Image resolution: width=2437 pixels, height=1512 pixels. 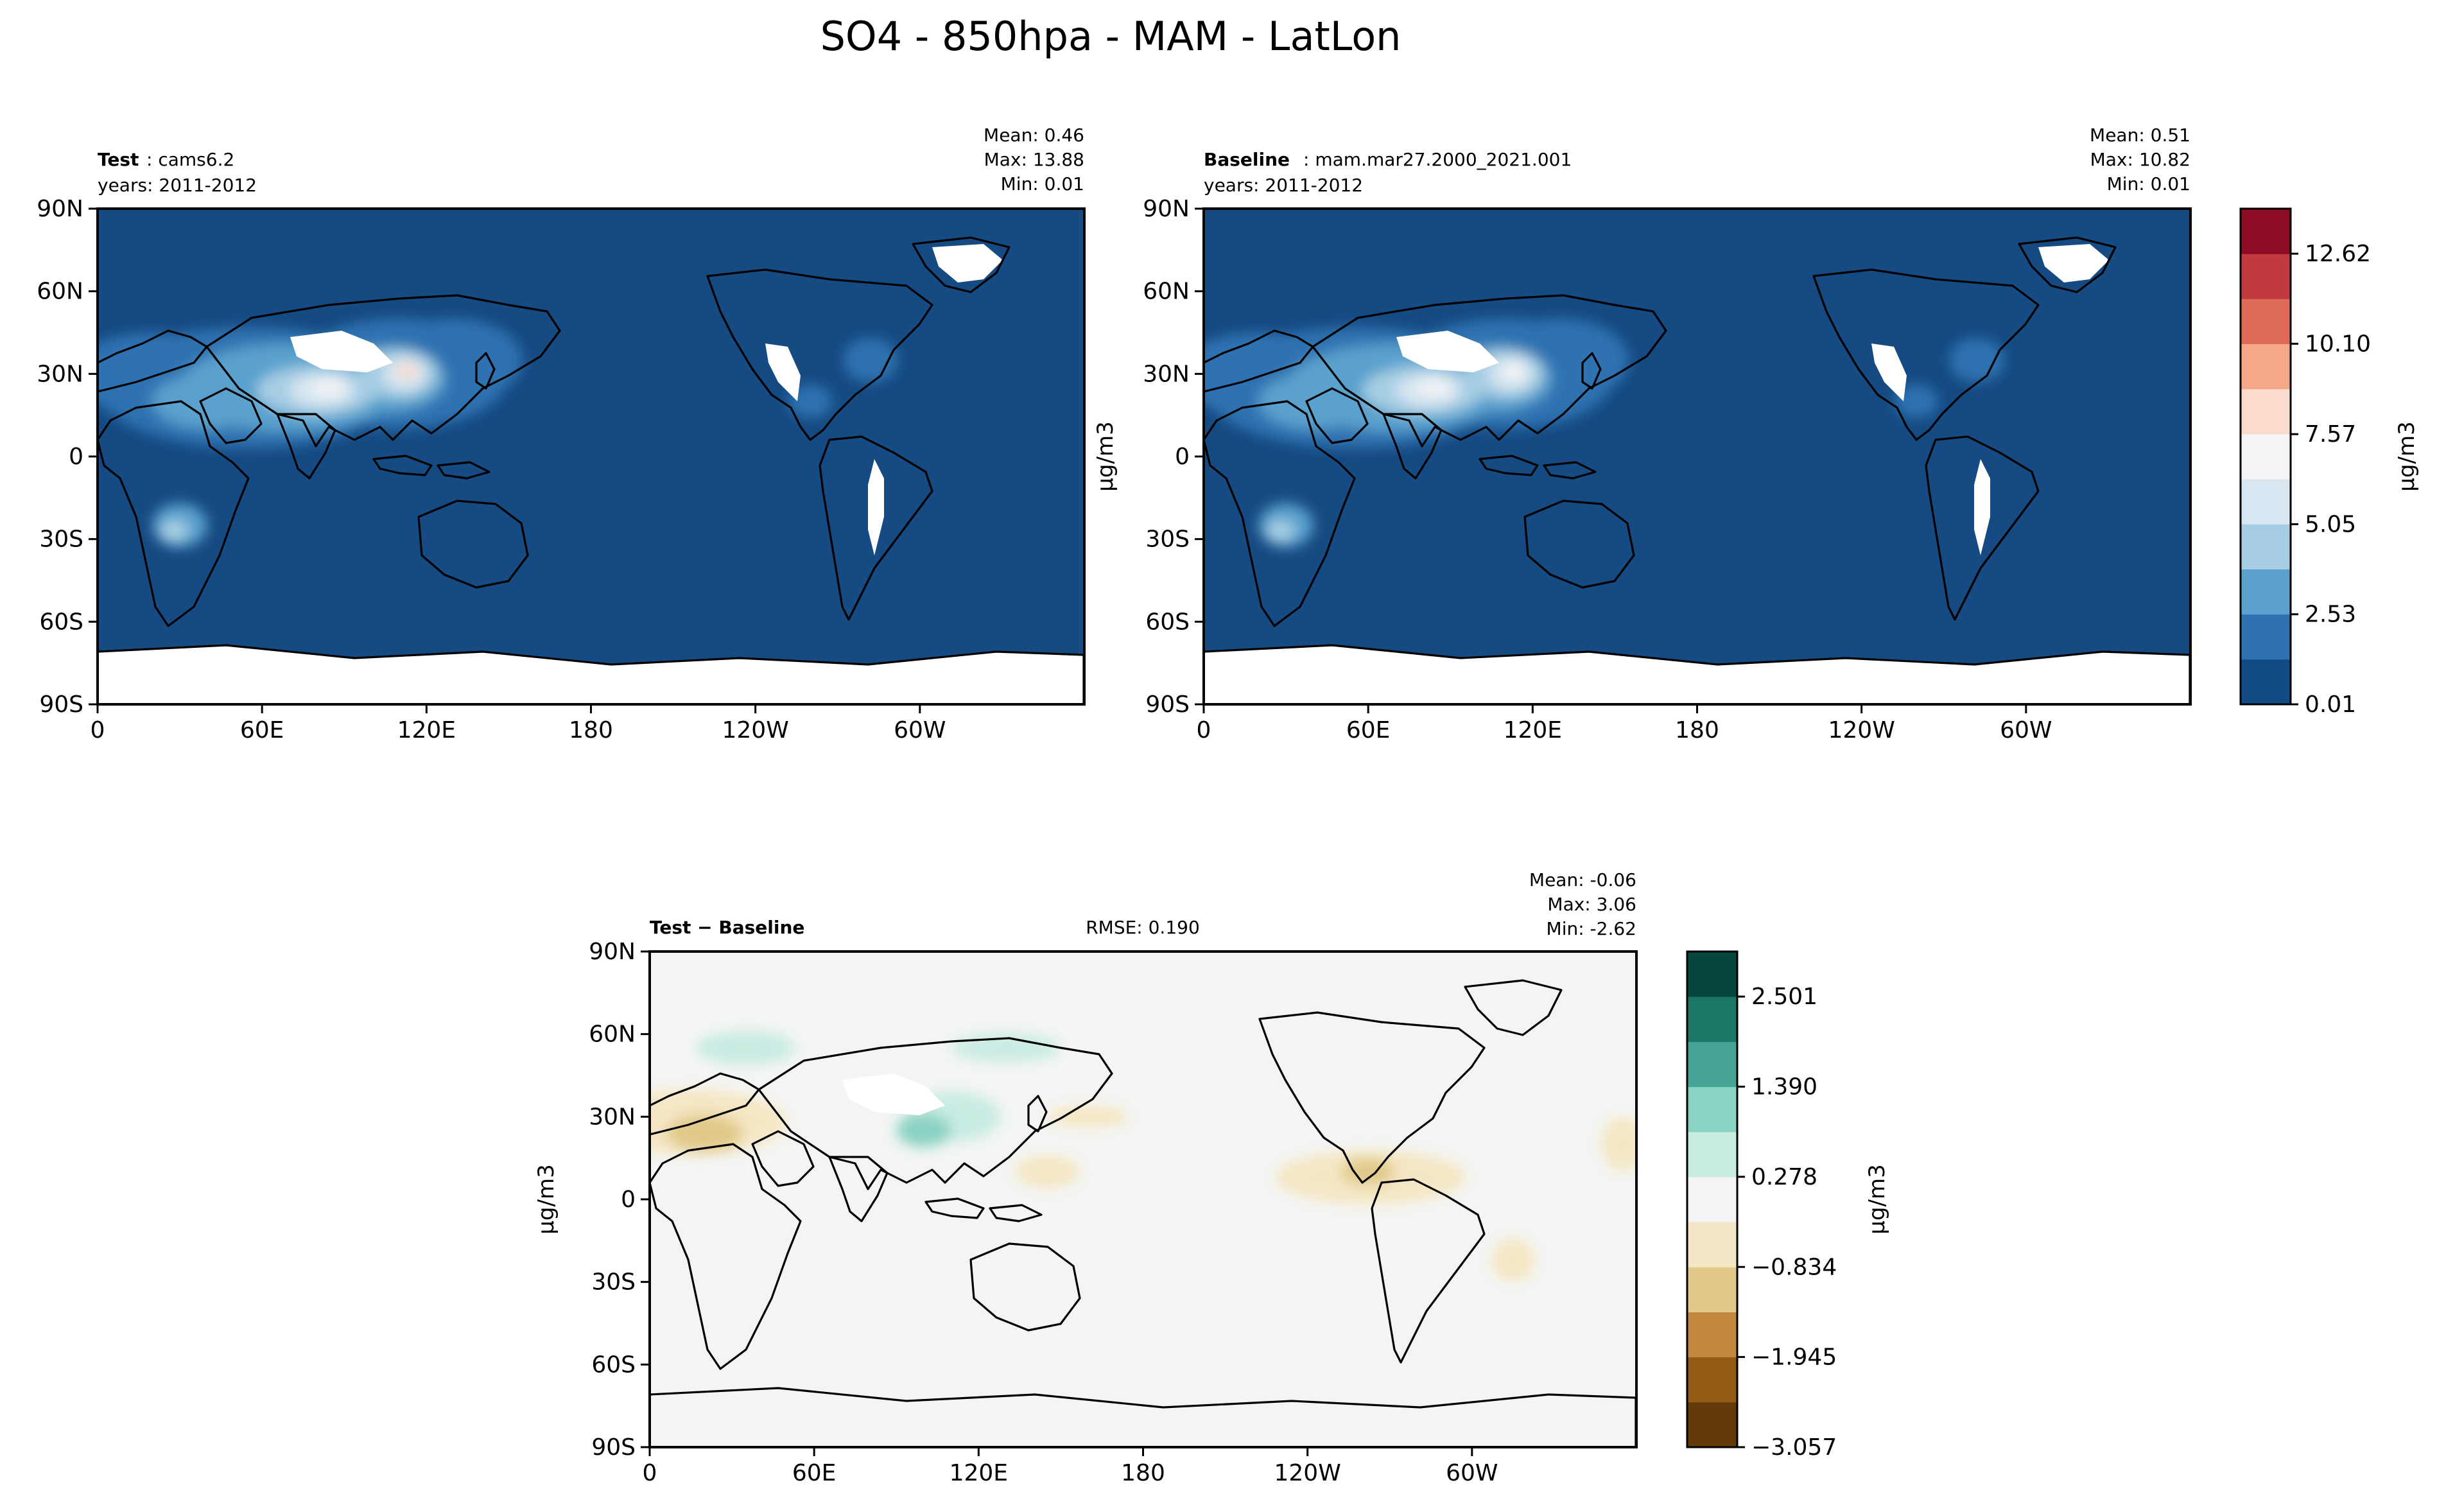 What do you see at coordinates (1582, 880) in the screenshot?
I see `diff-stat-mean: Mean: -0.06` at bounding box center [1582, 880].